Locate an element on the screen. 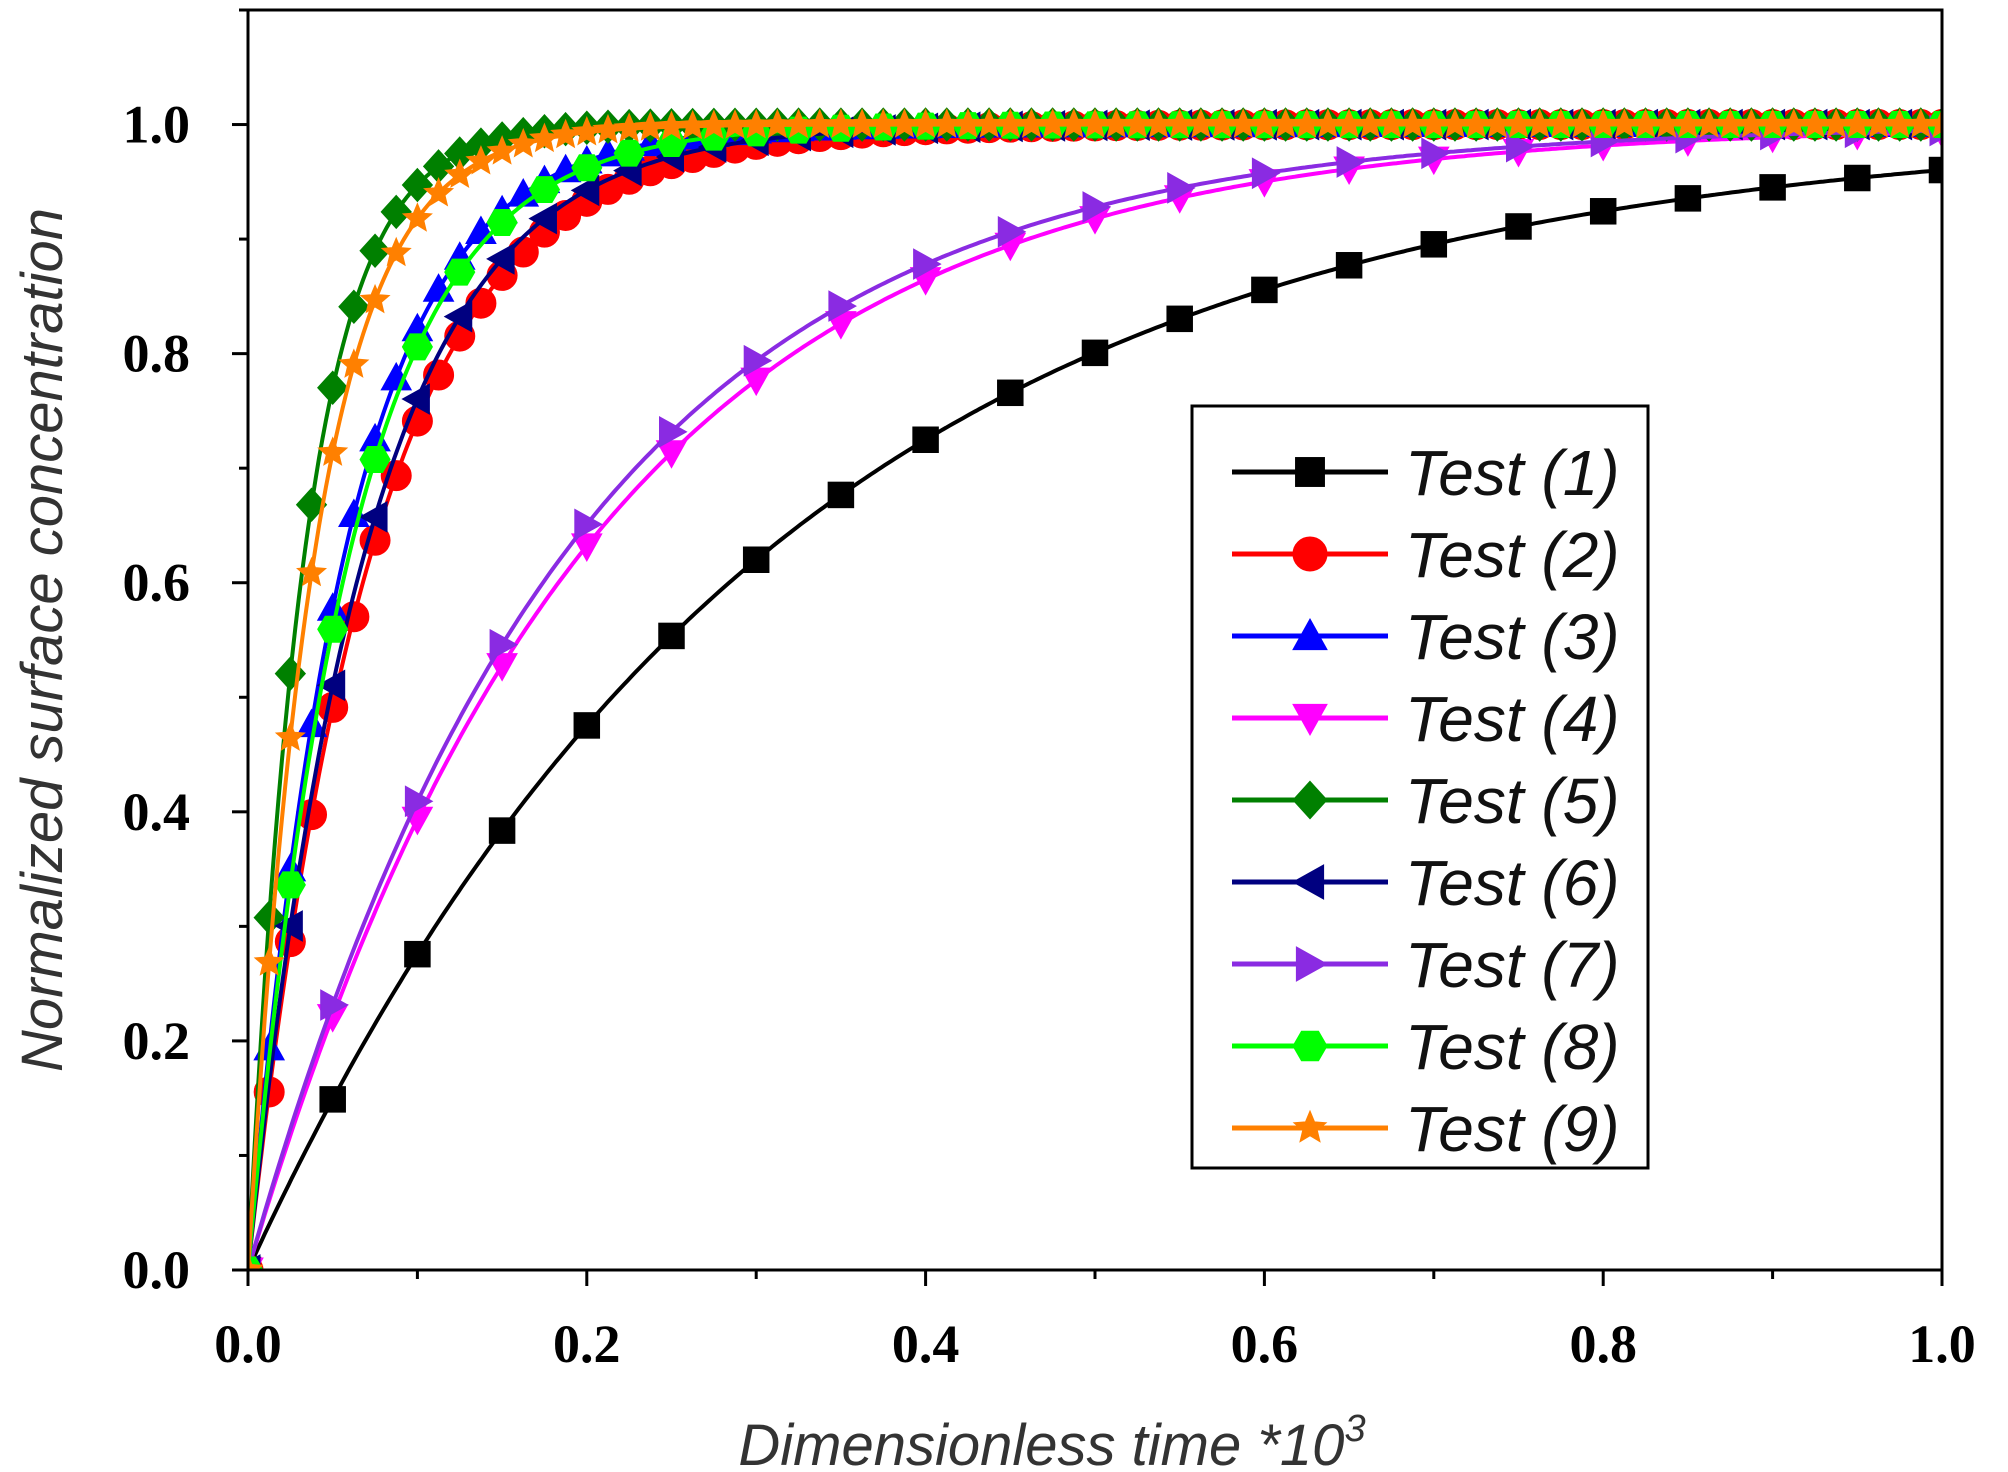 The width and height of the screenshot is (2008, 1472). legend-entry: Test (9) is located at coordinates (1426, 1129).